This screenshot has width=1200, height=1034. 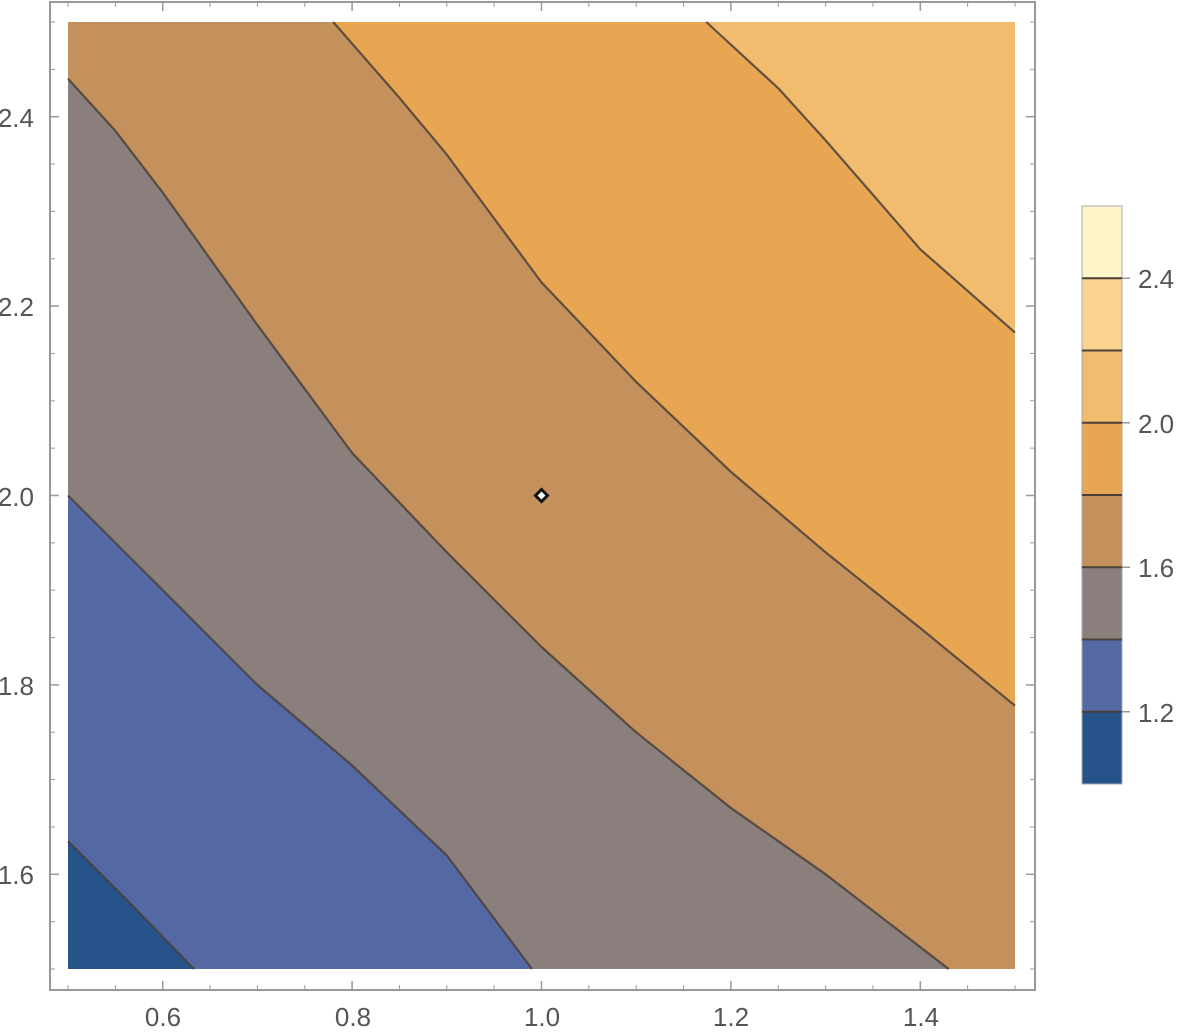 What do you see at coordinates (1156, 279) in the screenshot?
I see `colorbar-tick-label: 2.4` at bounding box center [1156, 279].